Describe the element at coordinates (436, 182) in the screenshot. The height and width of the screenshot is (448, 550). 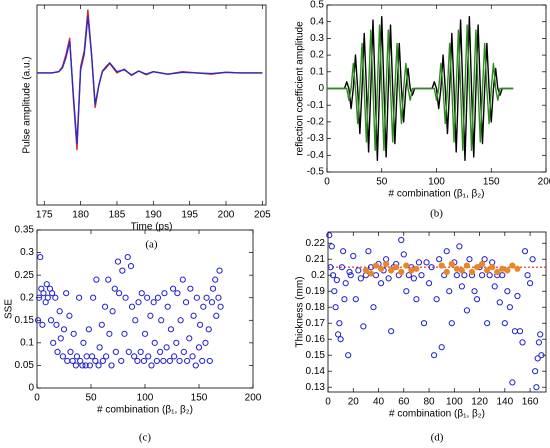
I see `x-tick-label: 100` at that location.